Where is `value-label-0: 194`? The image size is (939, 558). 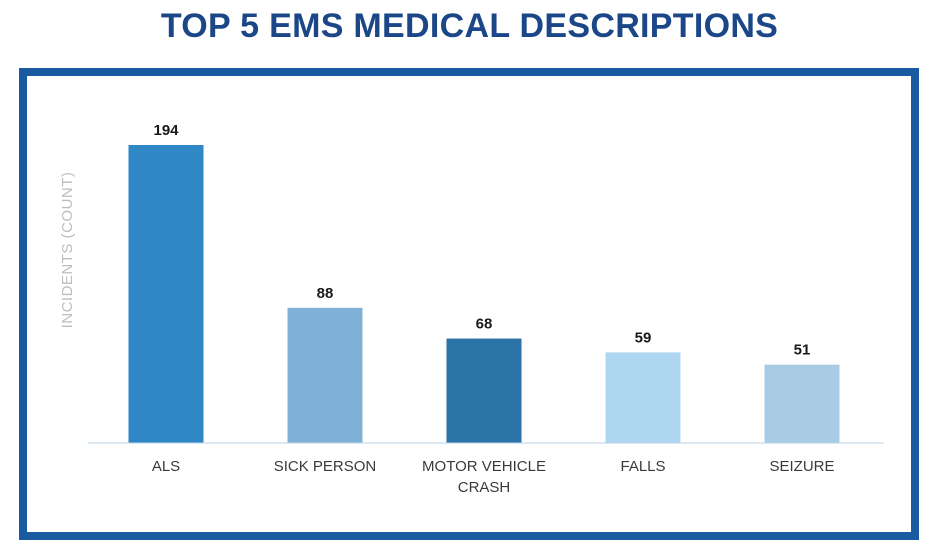
value-label-0: 194 is located at coordinates (166, 130).